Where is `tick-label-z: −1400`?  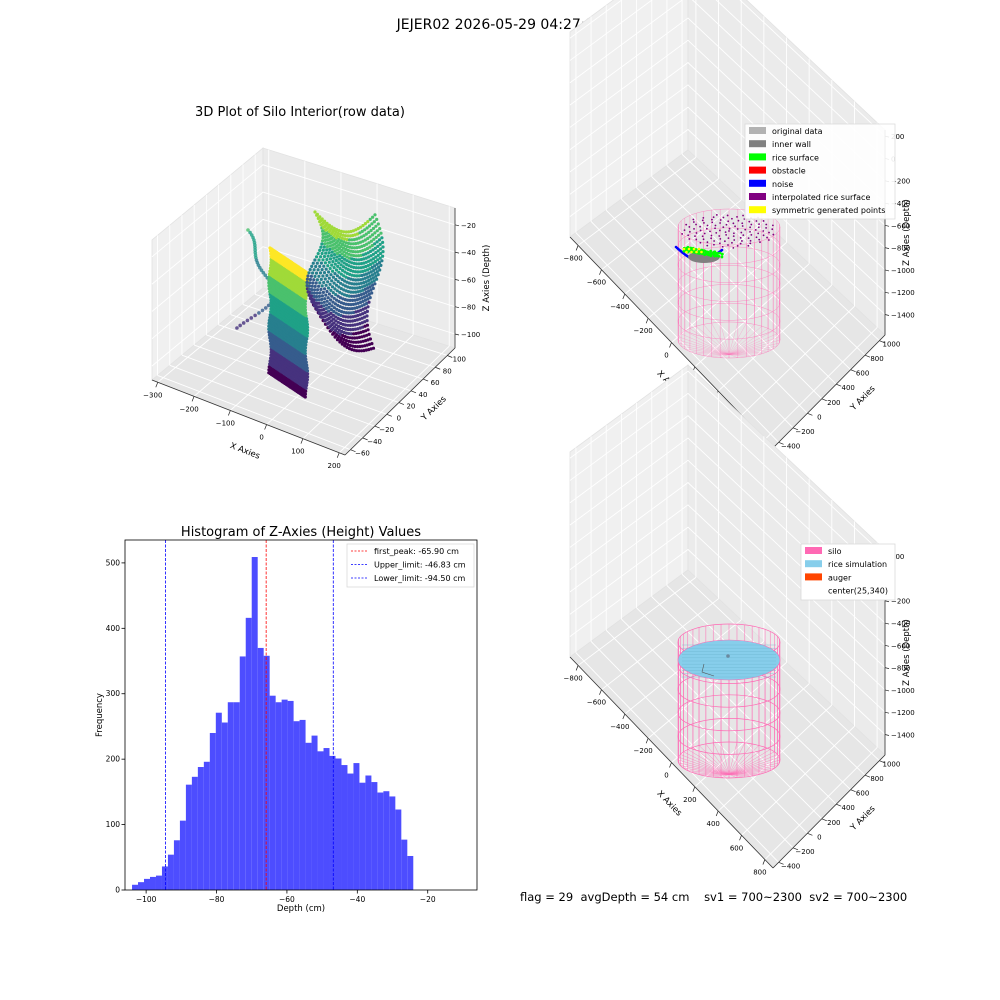
tick-label-z: −1400 is located at coordinates (903, 736).